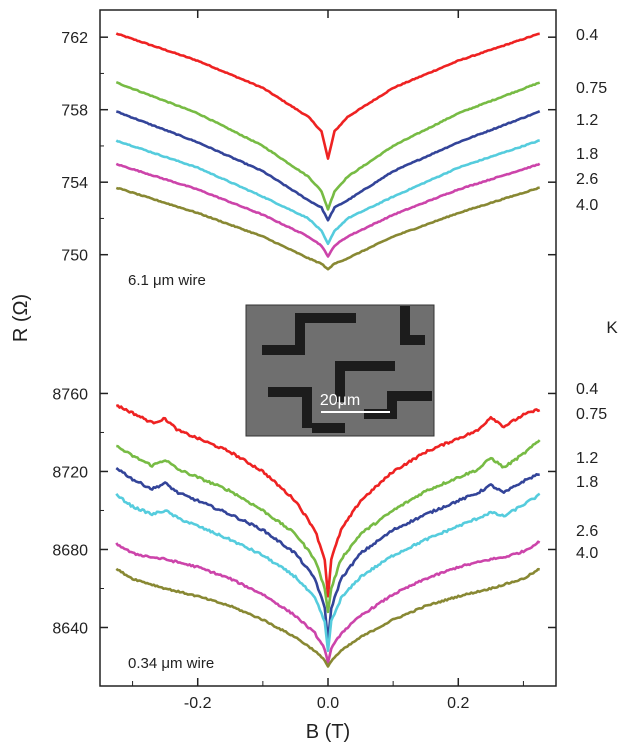  Describe the element at coordinates (587, 35) in the screenshot. I see `temperature-label-top-0.4: 0.4` at that location.